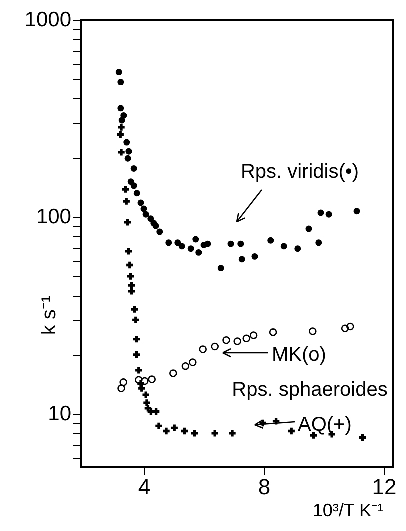  I want to click on x-tick-label: 8, so click(264, 487).